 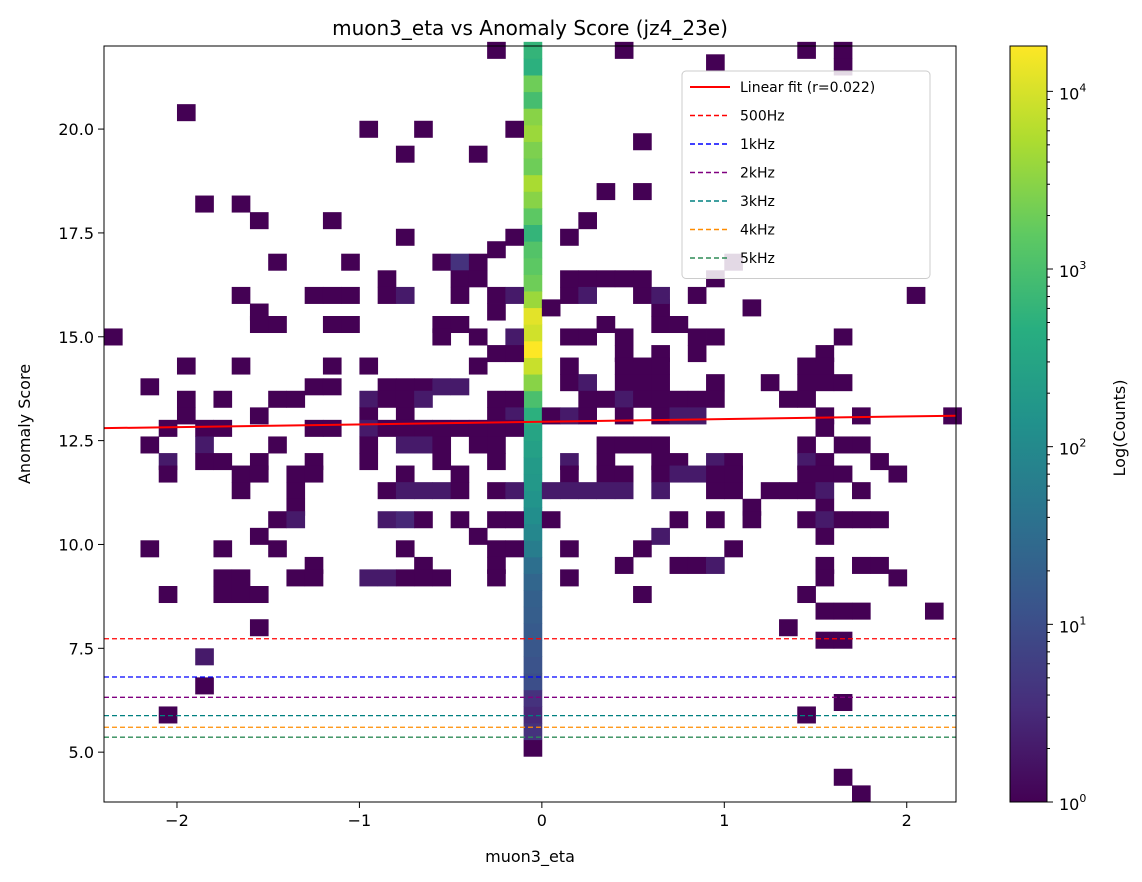 What do you see at coordinates (807, 88) in the screenshot?
I see `legend-label: Linear fit (r=0.022)` at bounding box center [807, 88].